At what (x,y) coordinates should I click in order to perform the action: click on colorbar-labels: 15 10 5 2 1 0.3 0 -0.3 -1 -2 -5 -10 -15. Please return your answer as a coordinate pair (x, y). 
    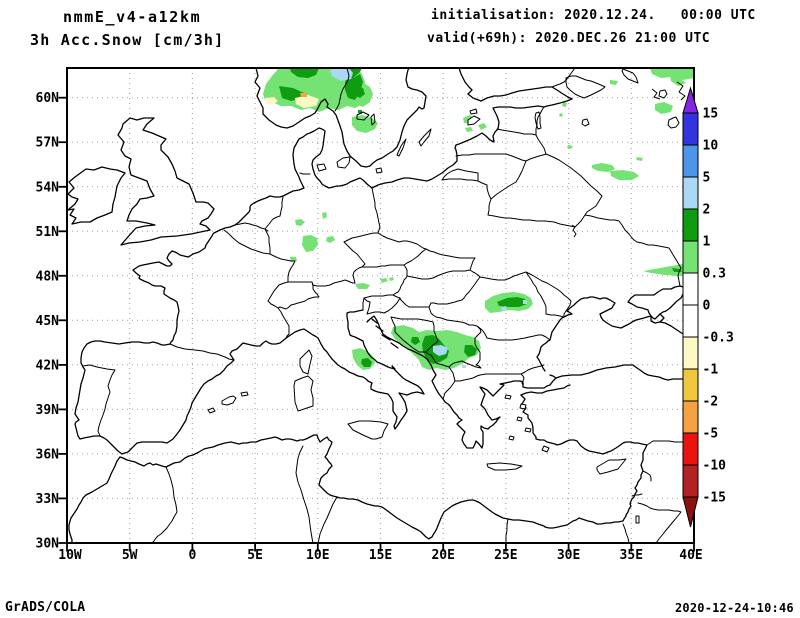
    Looking at the image, I should click on (718, 306).